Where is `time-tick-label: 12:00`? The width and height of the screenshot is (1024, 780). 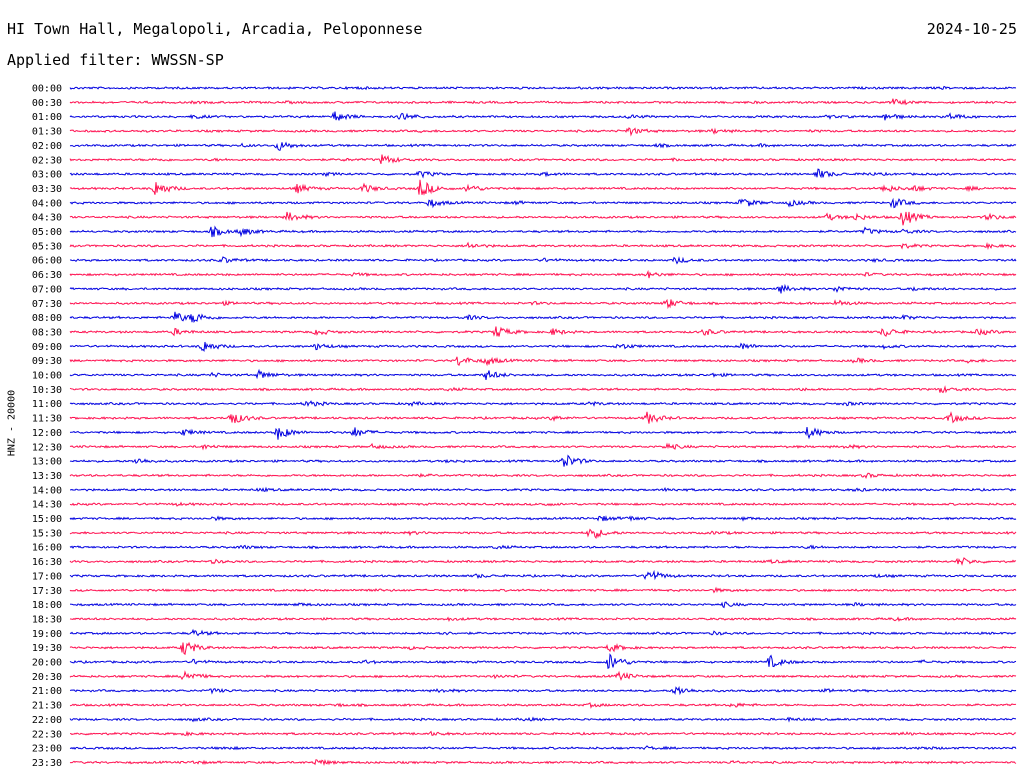 time-tick-label: 12:00 is located at coordinates (47, 433).